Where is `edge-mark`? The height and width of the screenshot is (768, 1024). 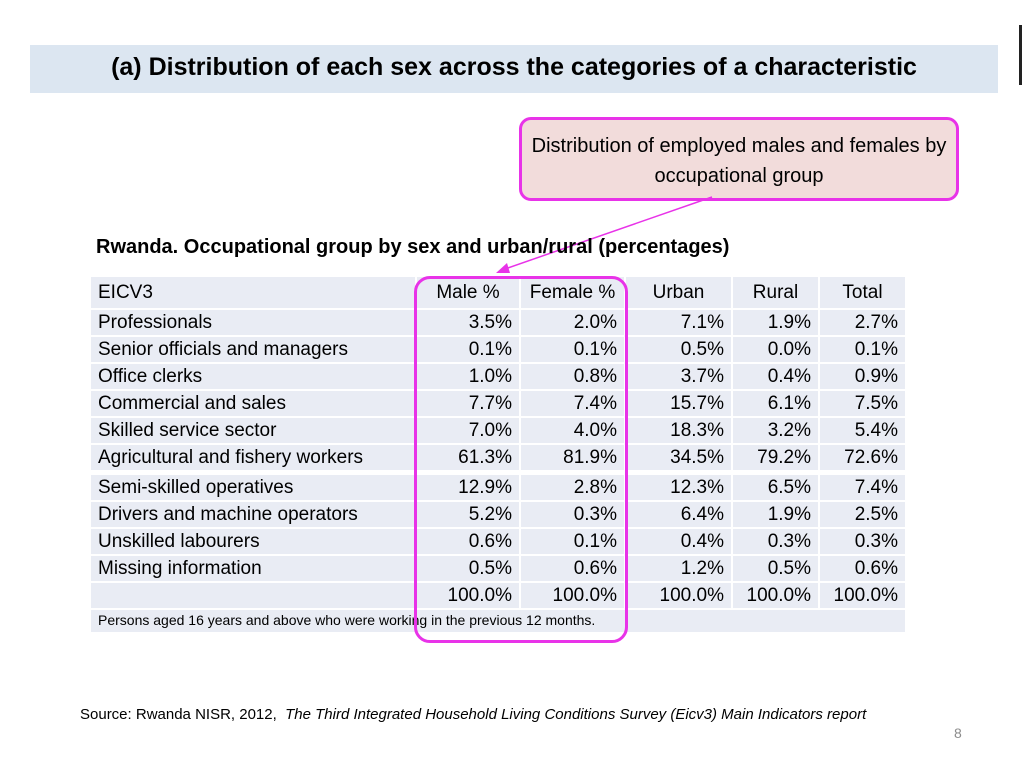
edge-mark is located at coordinates (1020, 55).